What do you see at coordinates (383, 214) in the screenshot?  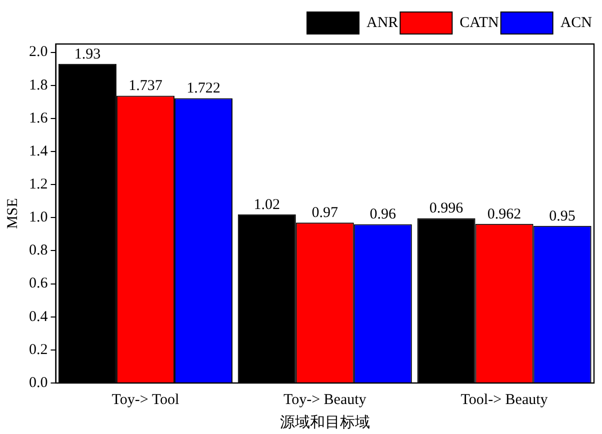 I see `data-label: 0.96` at bounding box center [383, 214].